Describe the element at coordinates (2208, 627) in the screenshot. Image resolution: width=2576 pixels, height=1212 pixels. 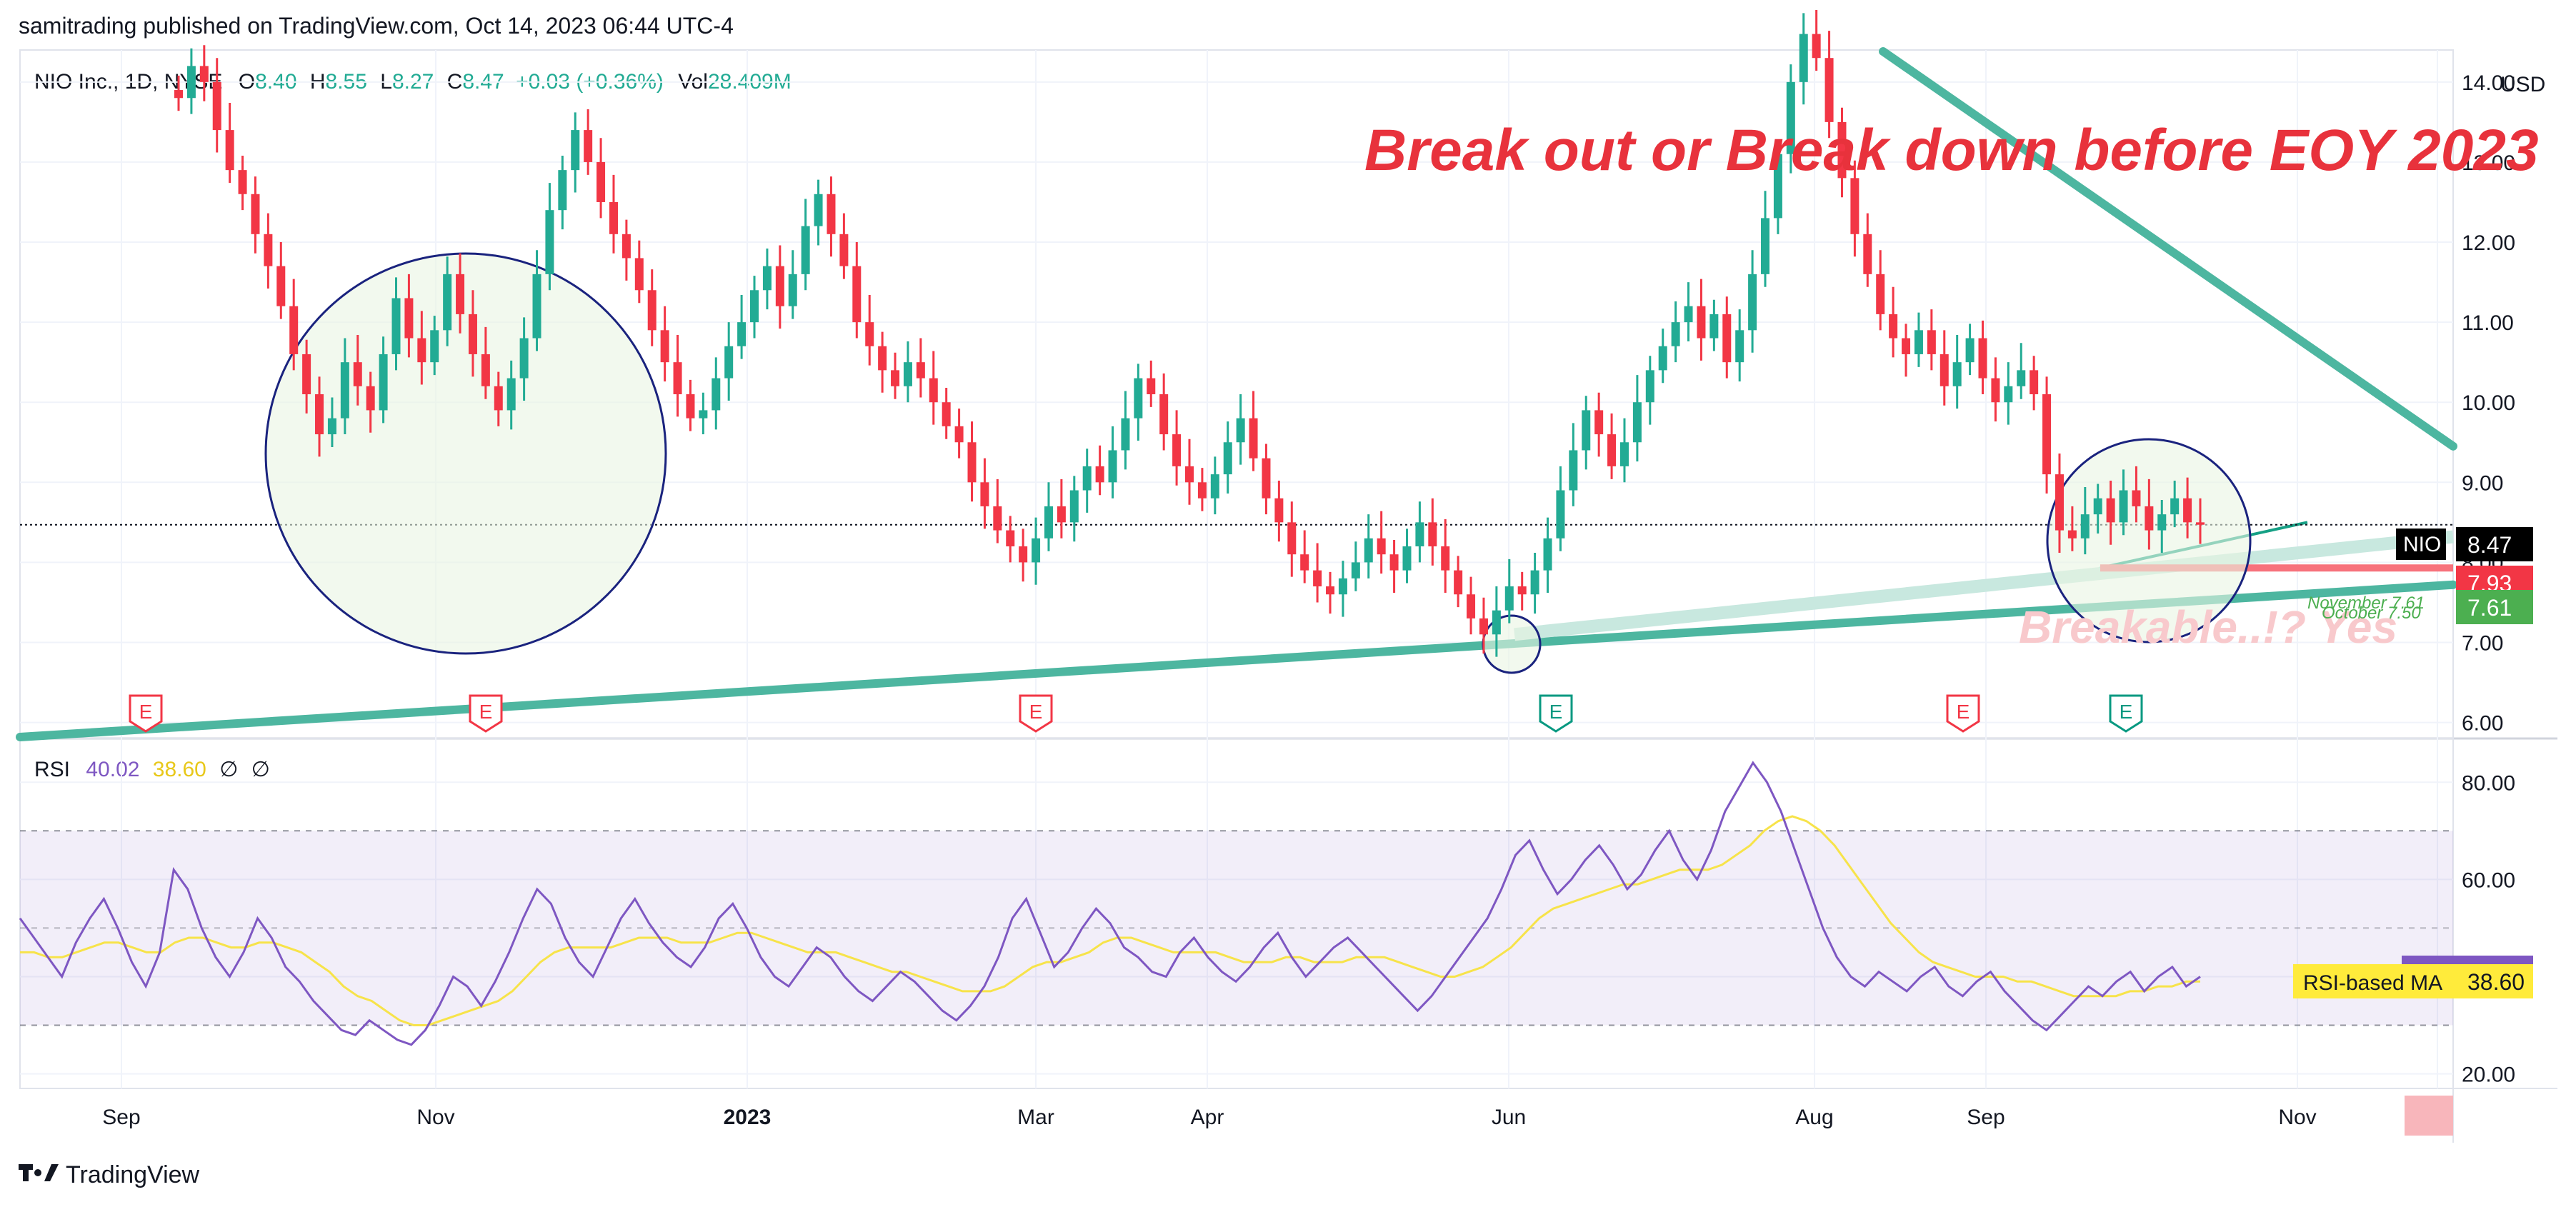
I see `annotation-breakable: Breakable..!? Yes` at that location.